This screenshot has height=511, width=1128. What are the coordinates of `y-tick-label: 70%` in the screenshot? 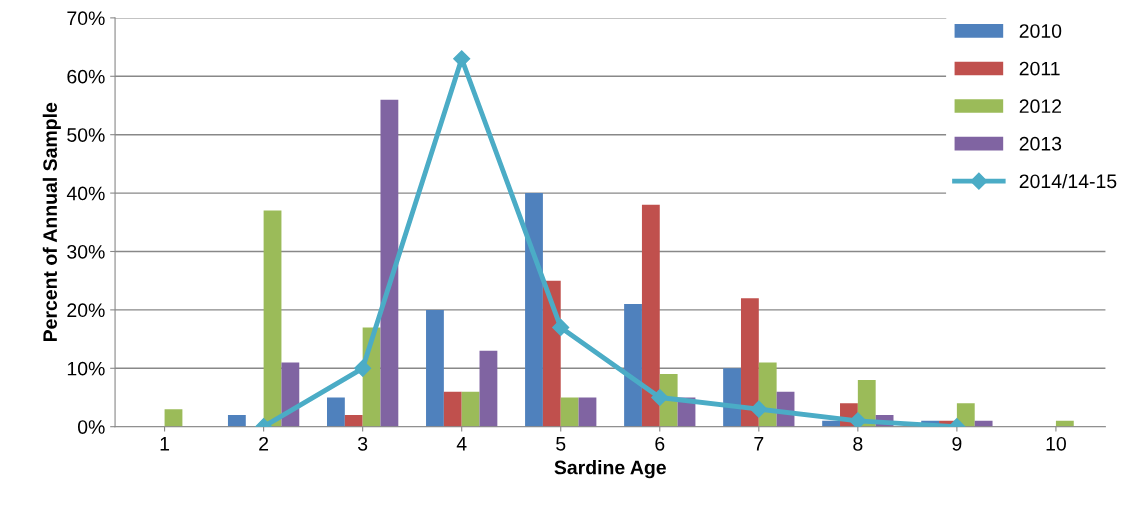 It's located at (86, 18).